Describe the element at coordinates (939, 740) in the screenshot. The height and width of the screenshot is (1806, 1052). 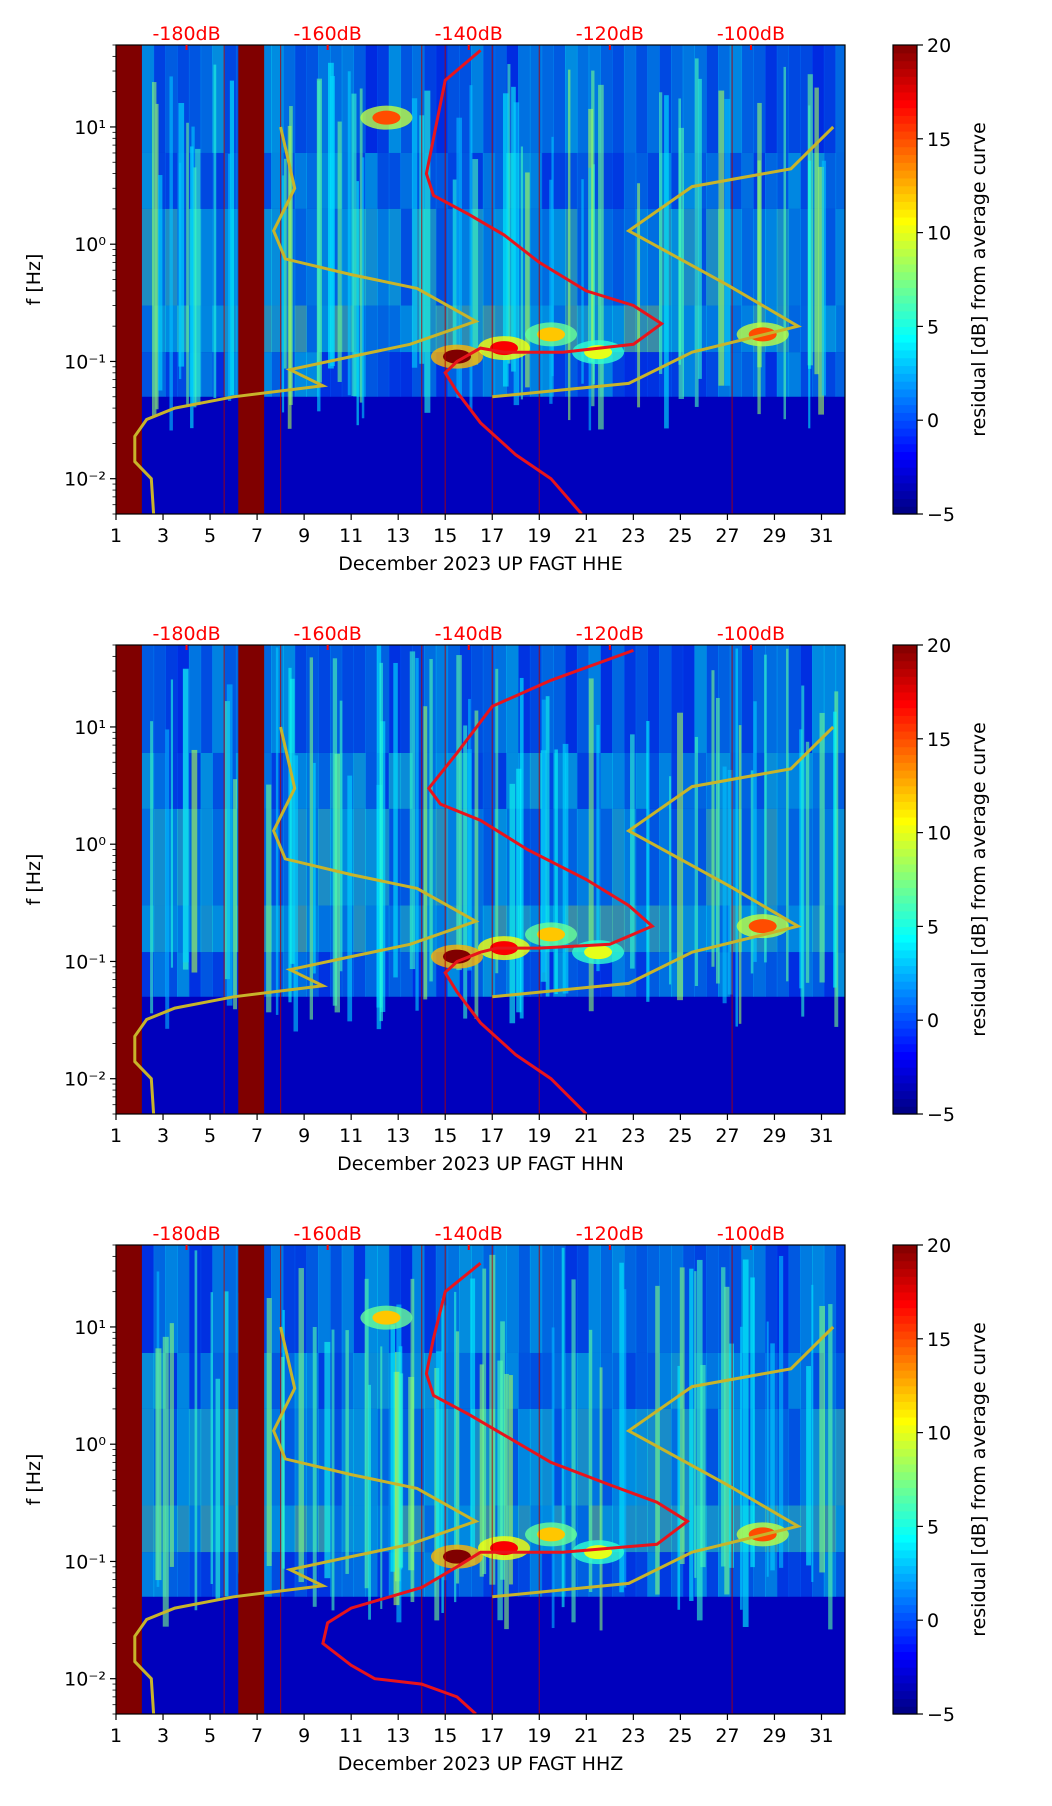
I see `colorbar-tick-label: 15` at that location.